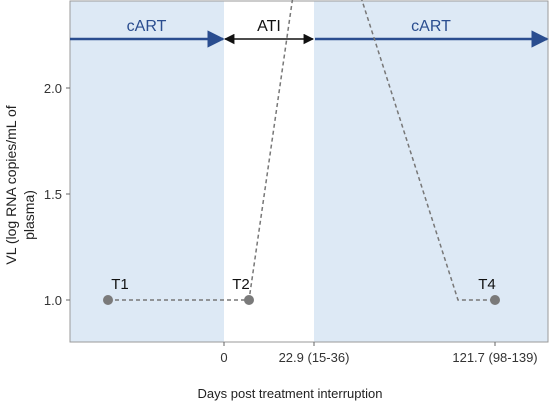 The image size is (550, 407). What do you see at coordinates (494, 357) in the screenshot?
I see `x-tick-label: 121.7 (98-139)` at bounding box center [494, 357].